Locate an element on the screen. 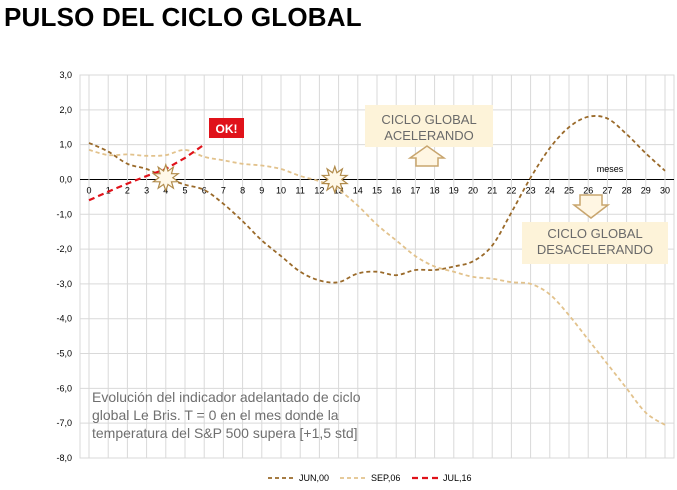 The height and width of the screenshot is (490, 677). x-tick-label: 23 is located at coordinates (531, 190).